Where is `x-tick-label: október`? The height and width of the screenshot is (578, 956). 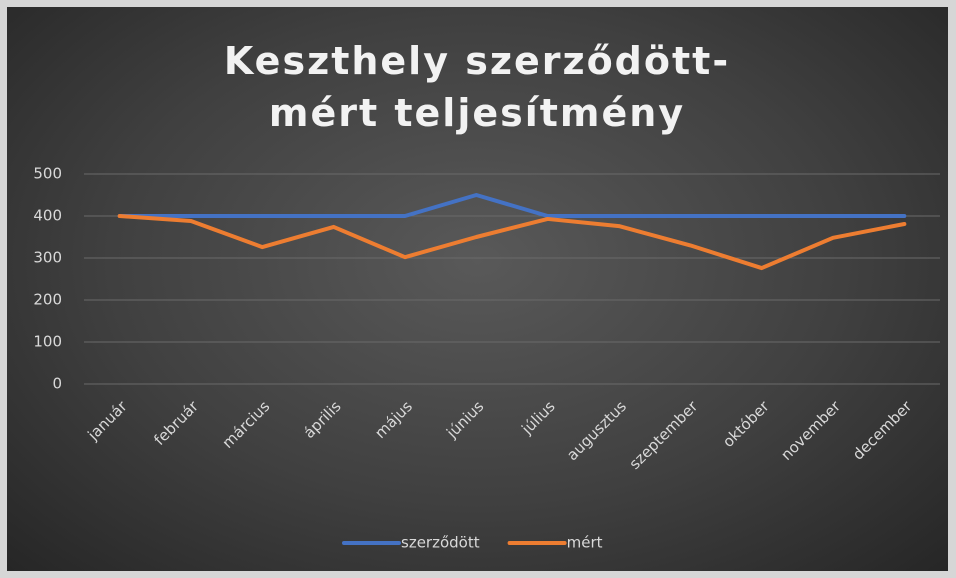
x-tick-label: október is located at coordinates (746, 424).